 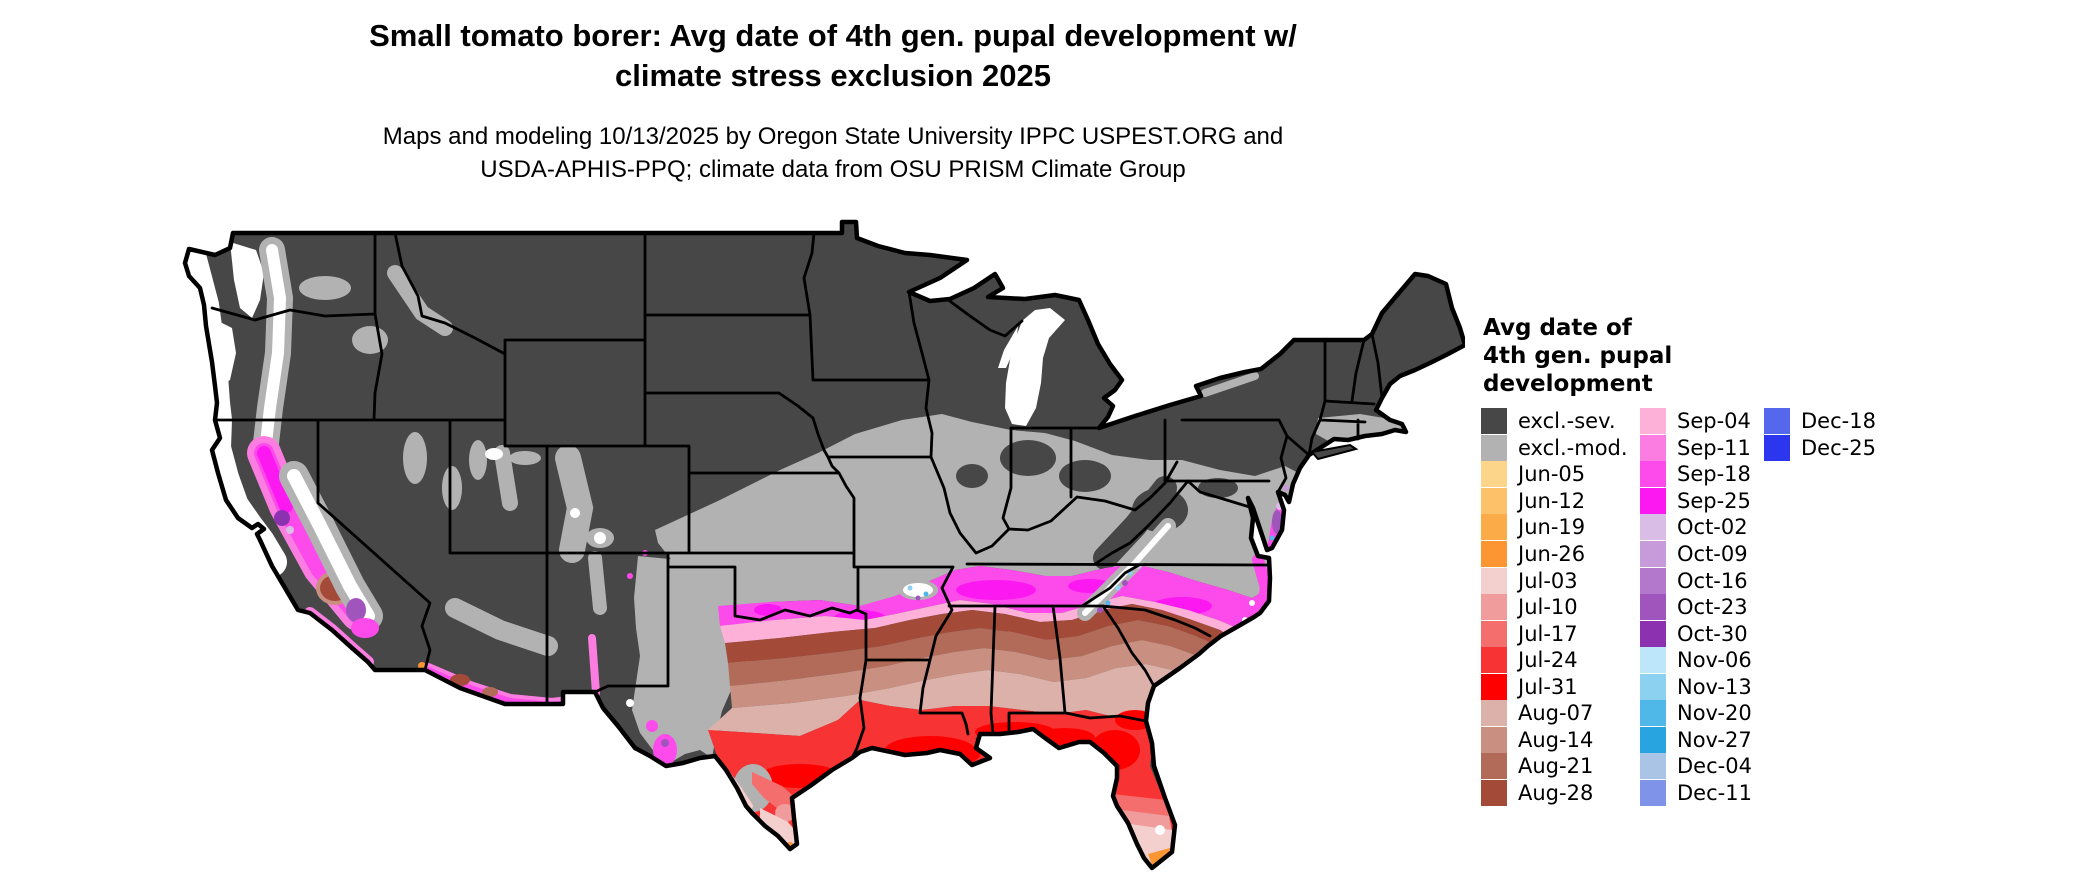 What do you see at coordinates (1820, 421) in the screenshot?
I see `legend-row: Dec-18` at bounding box center [1820, 421].